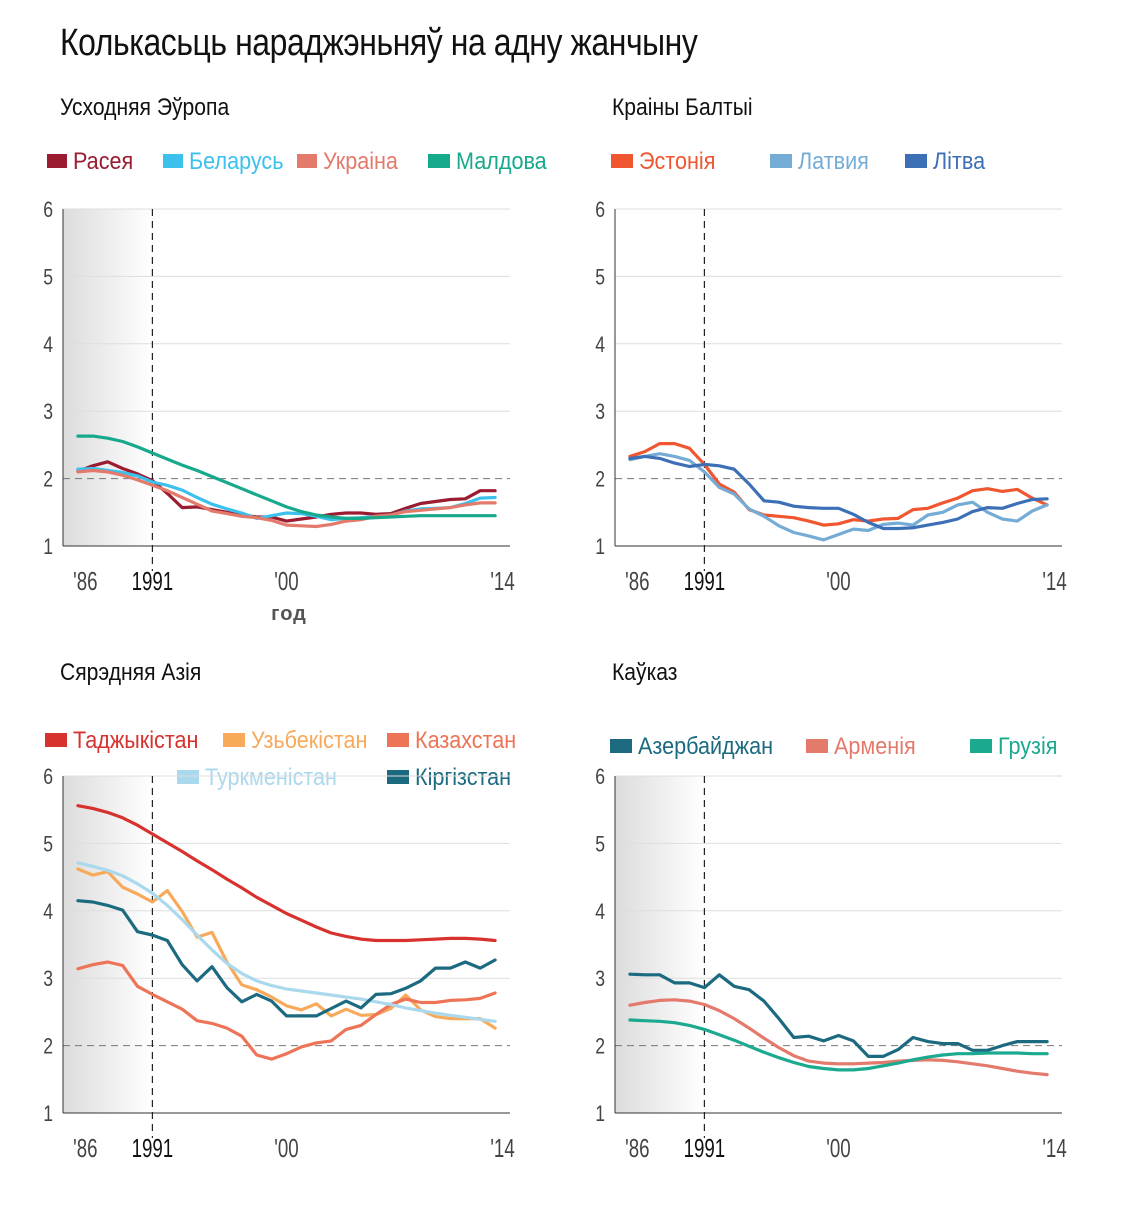 Image resolution: width=1131 pixels, height=1208 pixels. I want to click on series-line-Туркменістан, so click(286, 942).